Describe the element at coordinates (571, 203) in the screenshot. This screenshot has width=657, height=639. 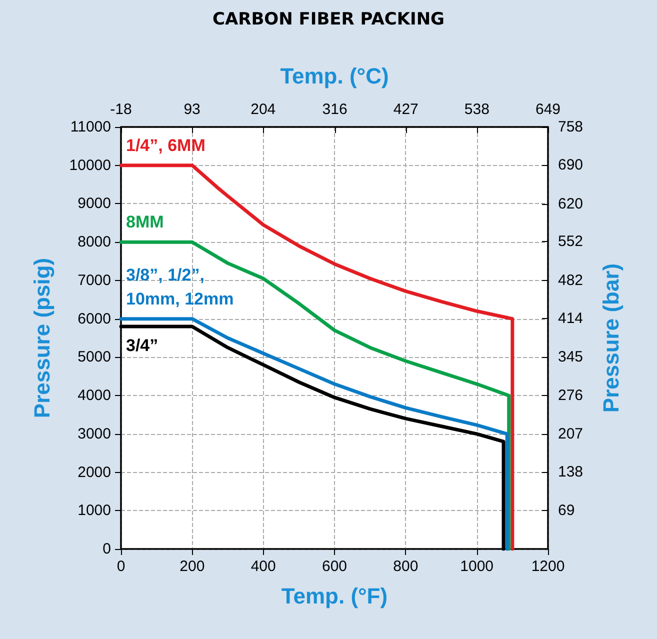
I see `y2-tick-label: 620` at that location.